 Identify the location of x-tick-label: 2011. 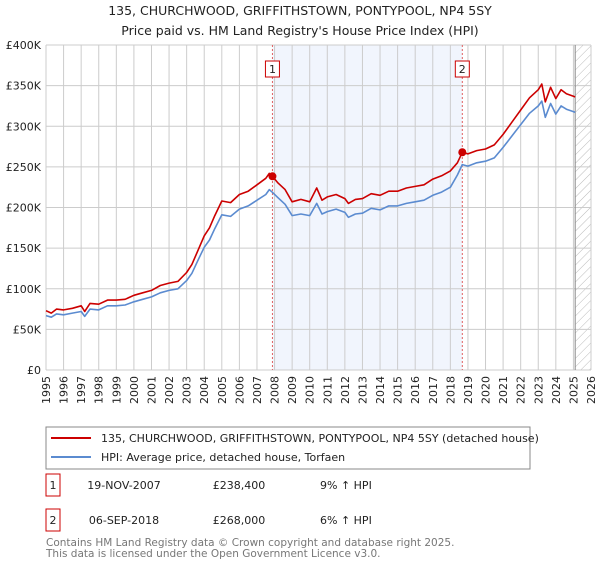
(327, 390).